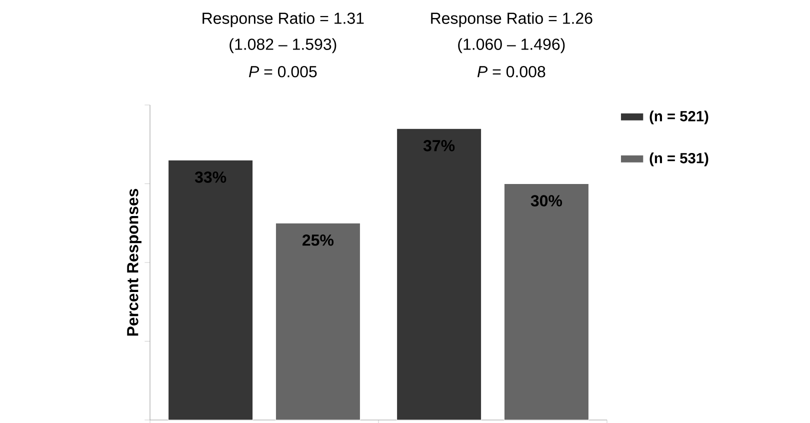  What do you see at coordinates (546, 200) in the screenshot?
I see `data-label: 30%` at bounding box center [546, 200].